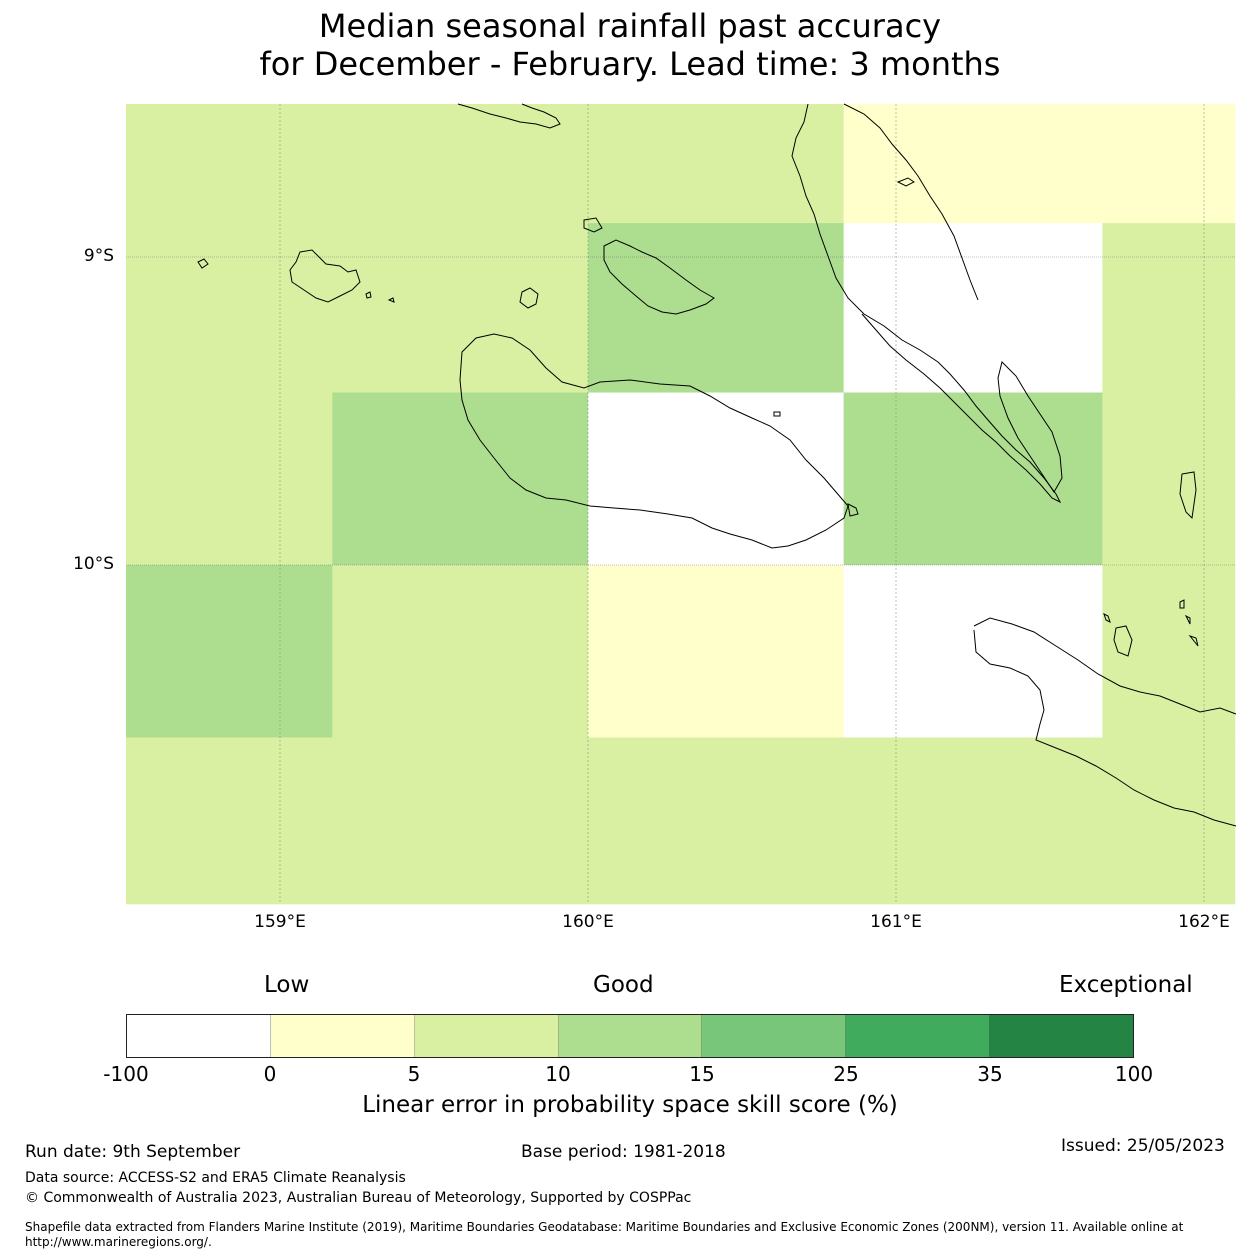 The height and width of the screenshot is (1260, 1260). Describe the element at coordinates (846, 1074) in the screenshot. I see `colorbar-tick: 25` at that location.